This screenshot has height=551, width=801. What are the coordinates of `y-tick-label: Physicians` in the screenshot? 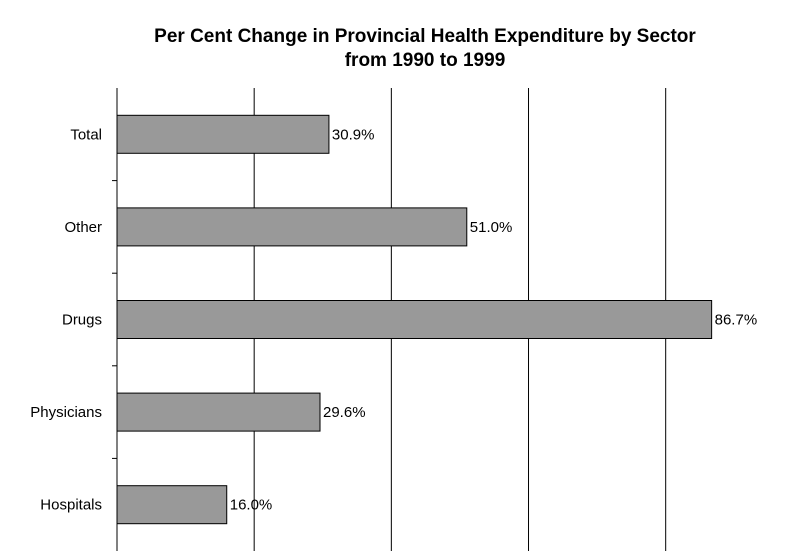 It's located at (66, 412).